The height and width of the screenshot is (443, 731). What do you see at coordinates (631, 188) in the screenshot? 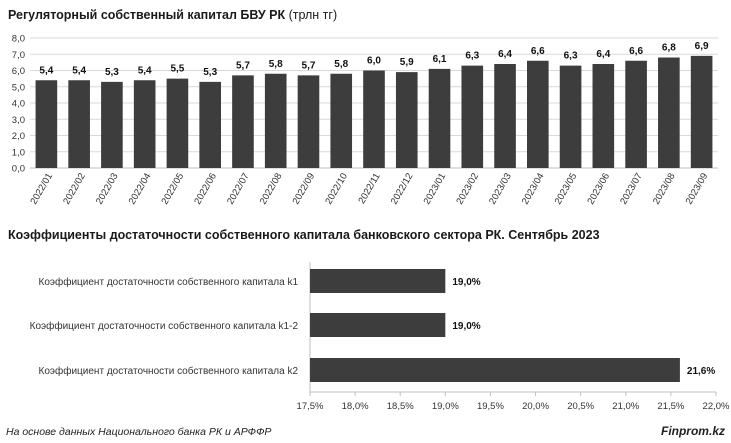
I see `x-tick-label: 2023/07` at bounding box center [631, 188].